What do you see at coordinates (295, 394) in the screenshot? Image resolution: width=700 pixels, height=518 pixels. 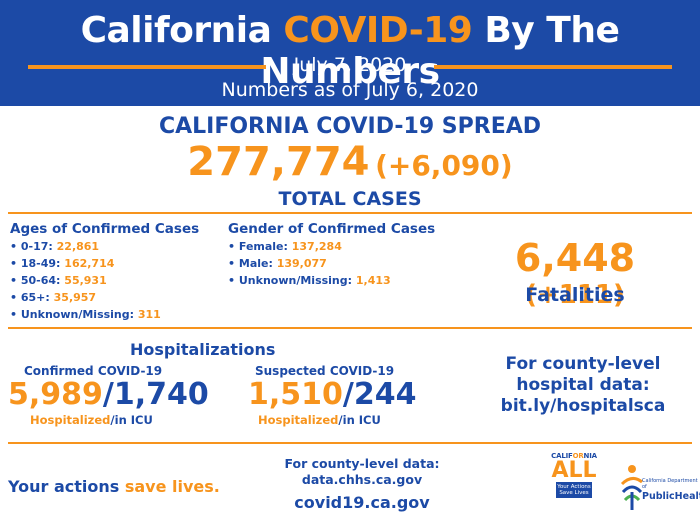 I see `suspected-hospitalized: 1,510` at bounding box center [295, 394].